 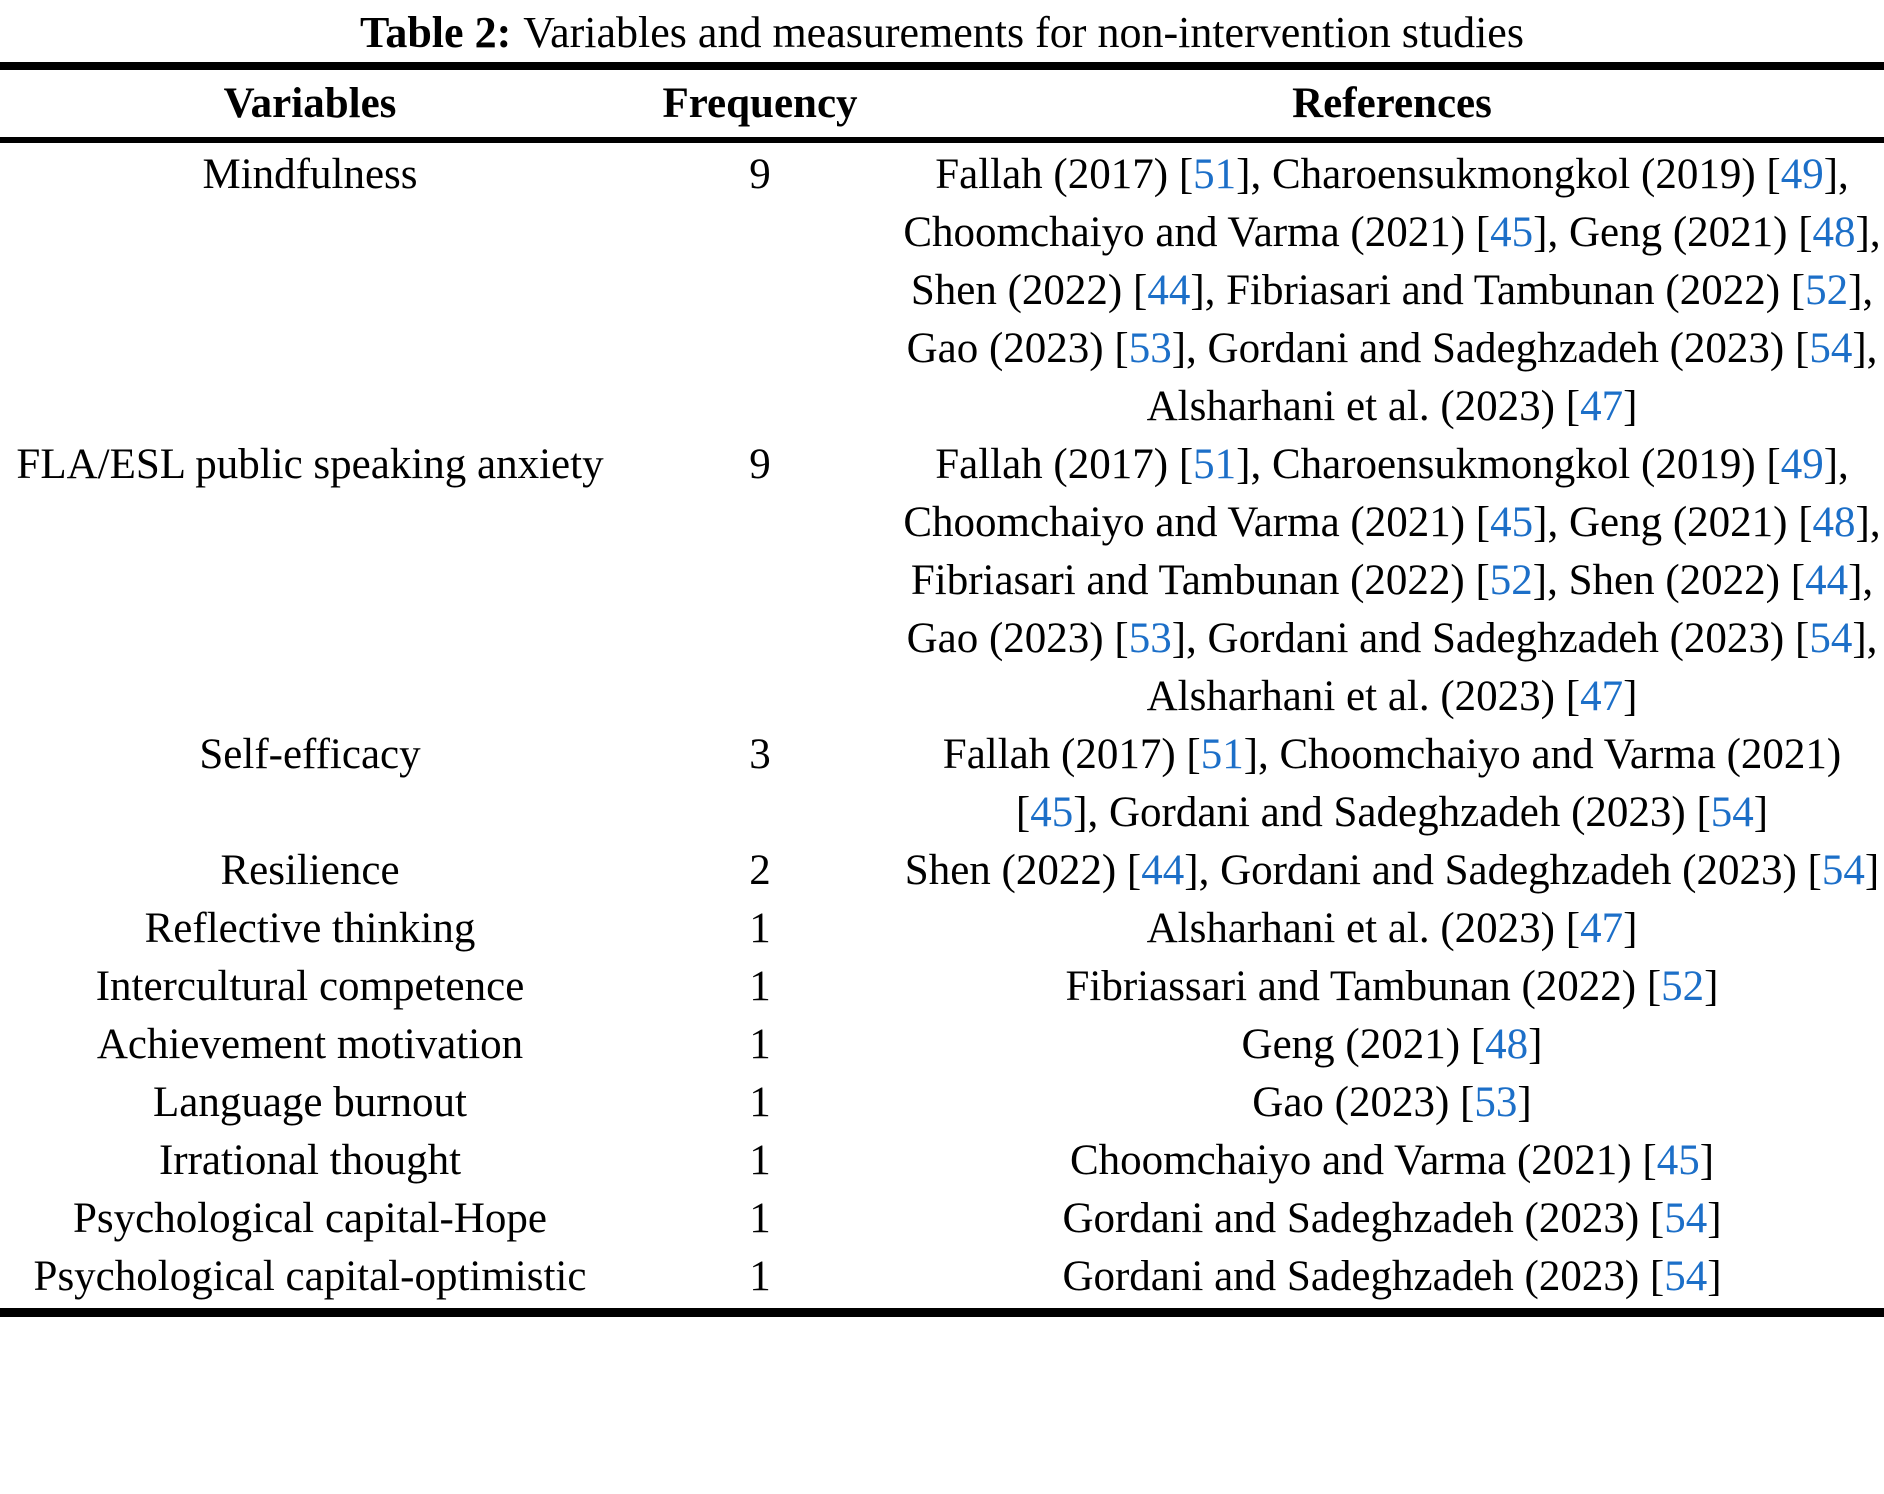 I want to click on table-row: Language burnout 1 Gao (2023) [53], so click(x=942, y=1103).